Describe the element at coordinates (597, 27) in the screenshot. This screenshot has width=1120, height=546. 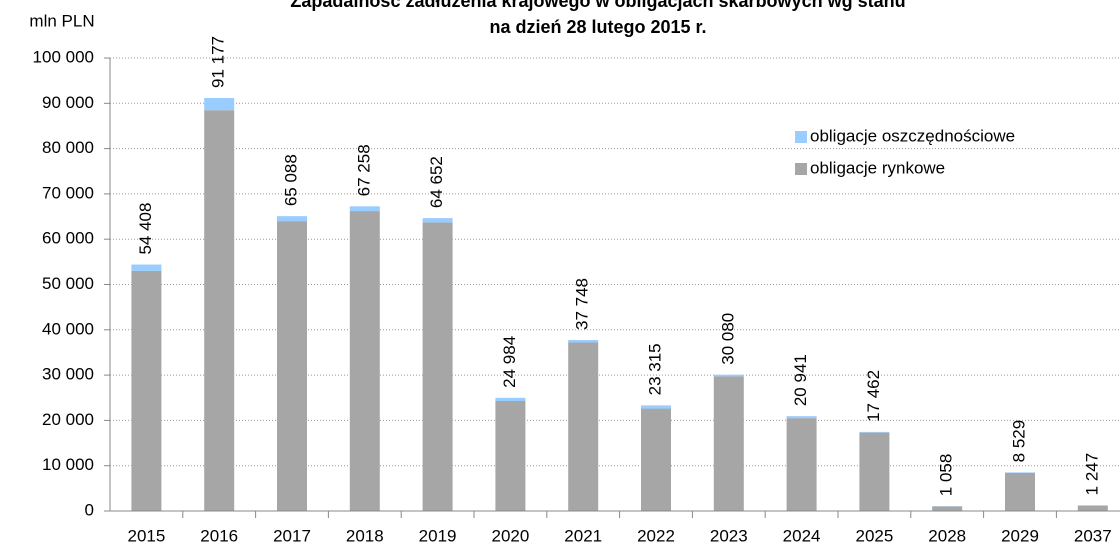
I see `chart-subtitle: na dzień 28 lutego 2015 r.` at that location.